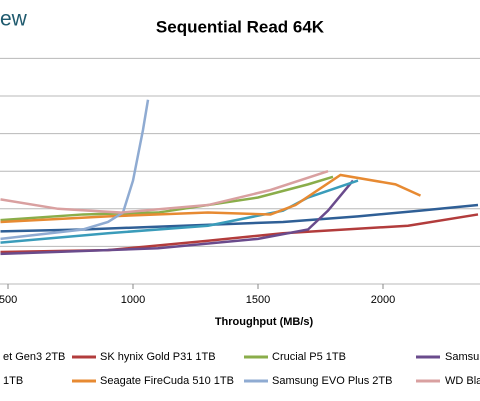 The width and height of the screenshot is (480, 401). I want to click on legend-label: WD Bla, so click(462, 381).